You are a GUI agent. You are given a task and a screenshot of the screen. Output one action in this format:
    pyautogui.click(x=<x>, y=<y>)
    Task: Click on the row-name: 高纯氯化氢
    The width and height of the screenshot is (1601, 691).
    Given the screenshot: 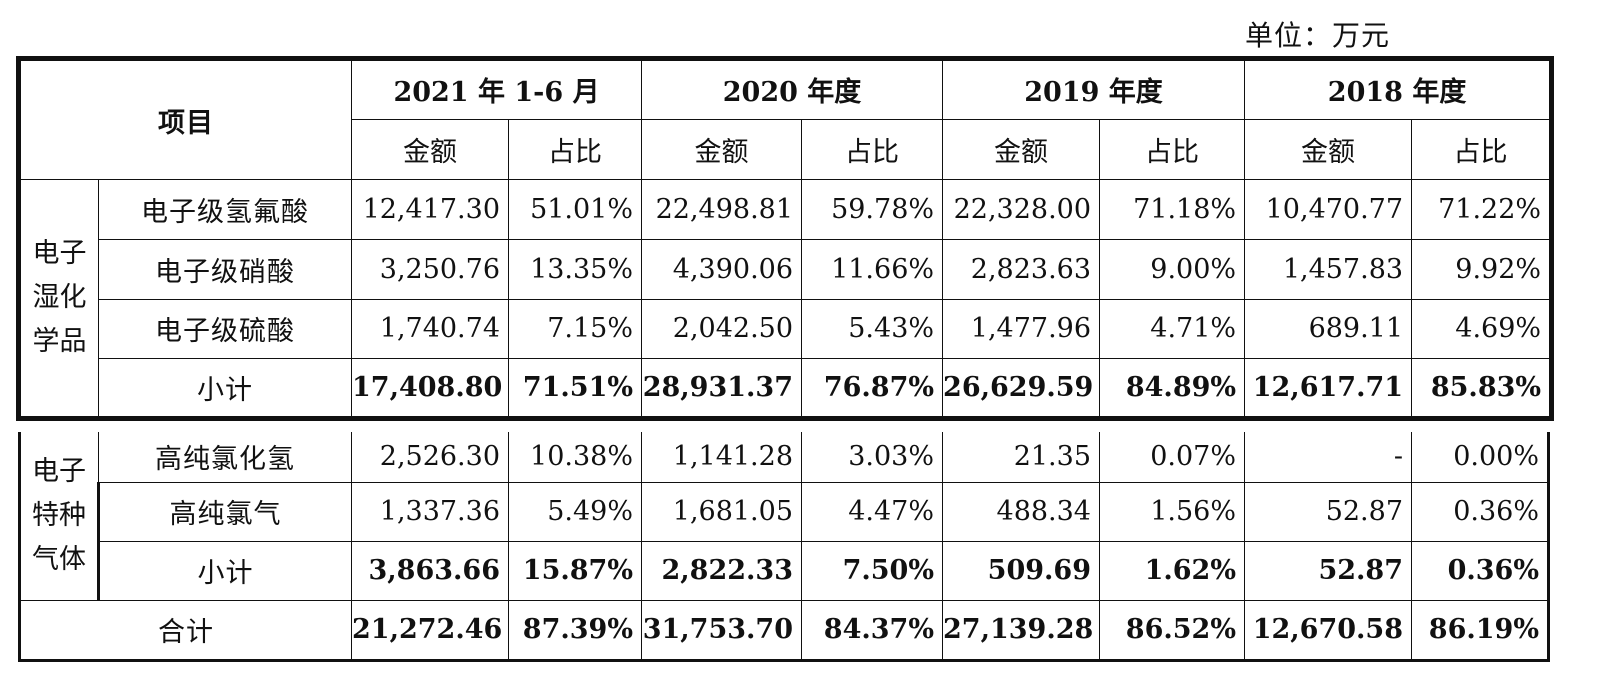 What is the action you would take?
    pyautogui.click(x=225, y=457)
    